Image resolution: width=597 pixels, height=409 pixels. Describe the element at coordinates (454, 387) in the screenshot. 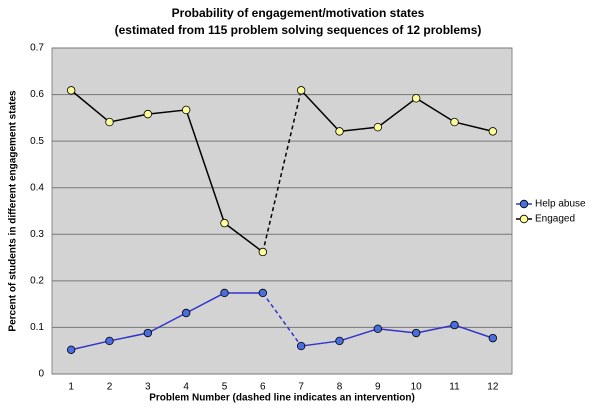

I see `x-tick-label: 11` at that location.